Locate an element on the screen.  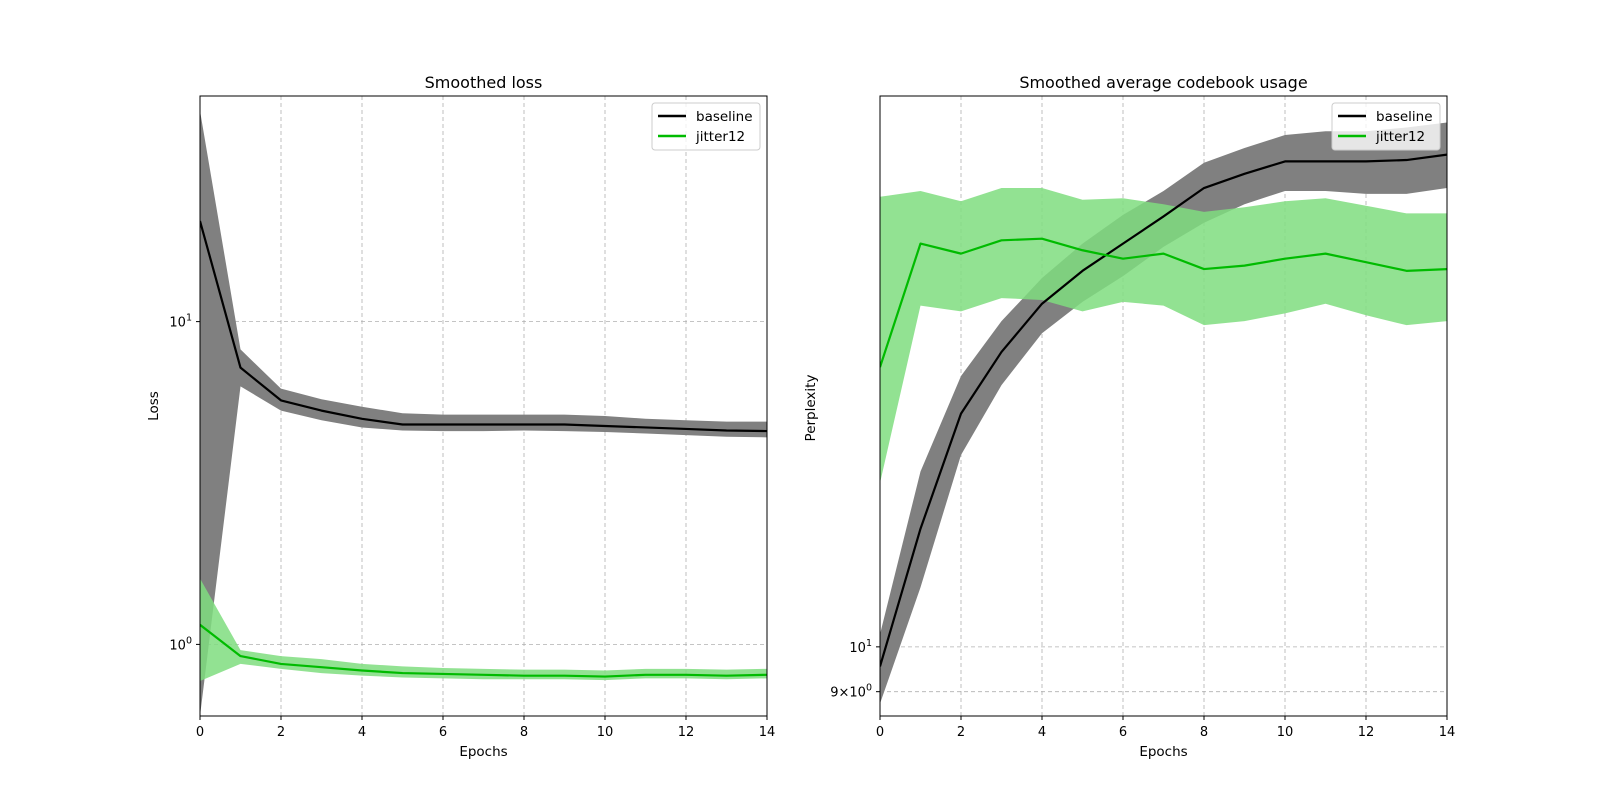
usage-band-jitter12 is located at coordinates (1163, 335).